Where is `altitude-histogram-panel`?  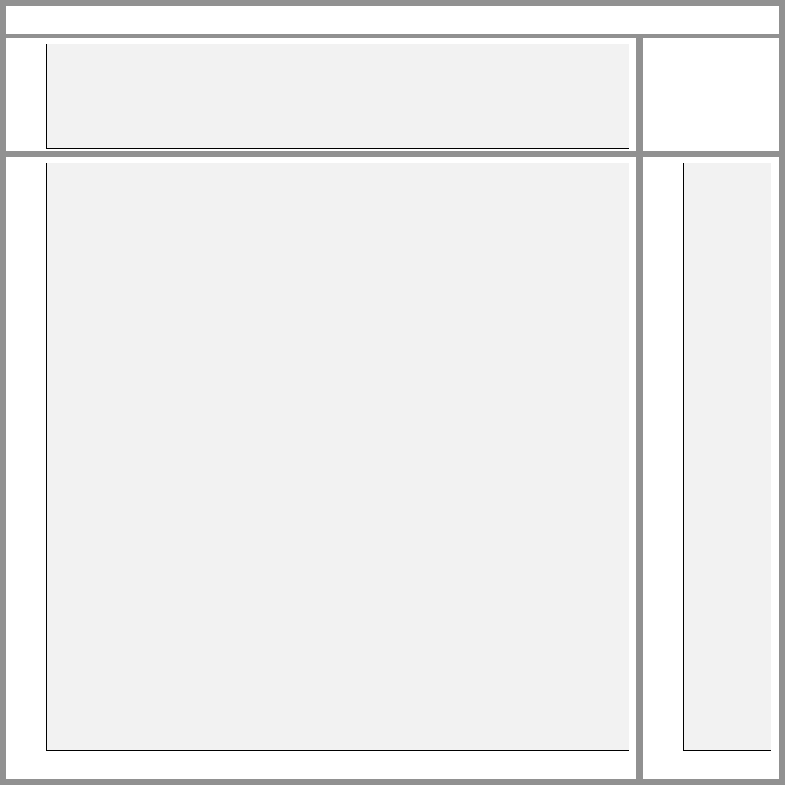 altitude-histogram-panel is located at coordinates (711, 468).